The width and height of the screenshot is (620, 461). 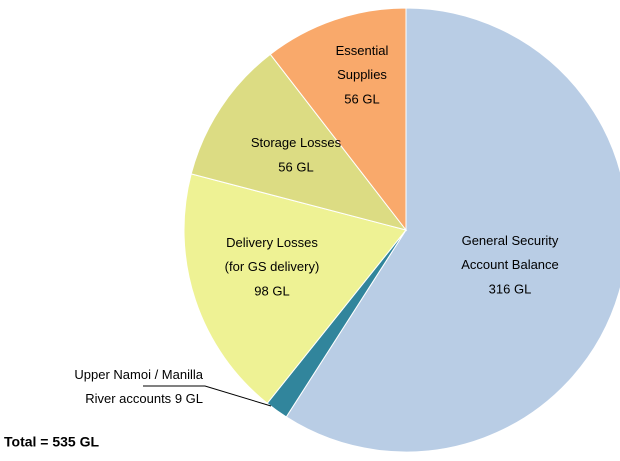 What do you see at coordinates (510, 288) in the screenshot?
I see `slice-value-label: 316 GL` at bounding box center [510, 288].